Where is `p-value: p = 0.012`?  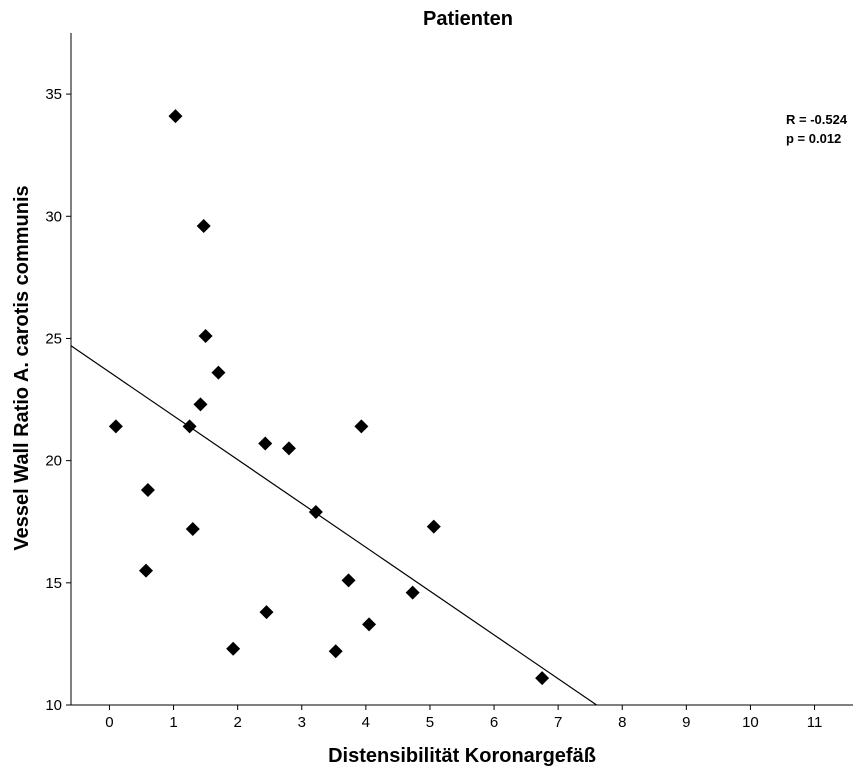
p-value: p = 0.012 is located at coordinates (813, 138).